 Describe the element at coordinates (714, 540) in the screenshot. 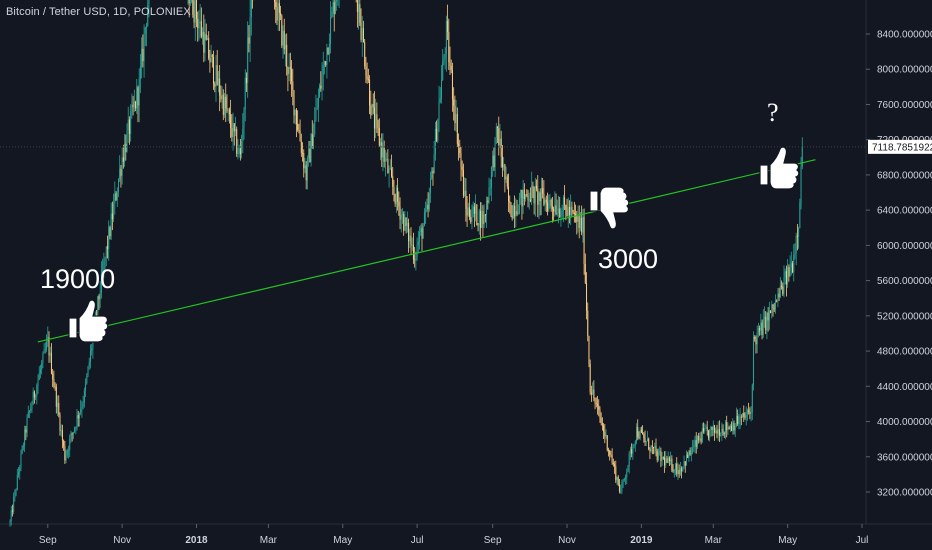

I see `time-tick-label: Mar` at that location.